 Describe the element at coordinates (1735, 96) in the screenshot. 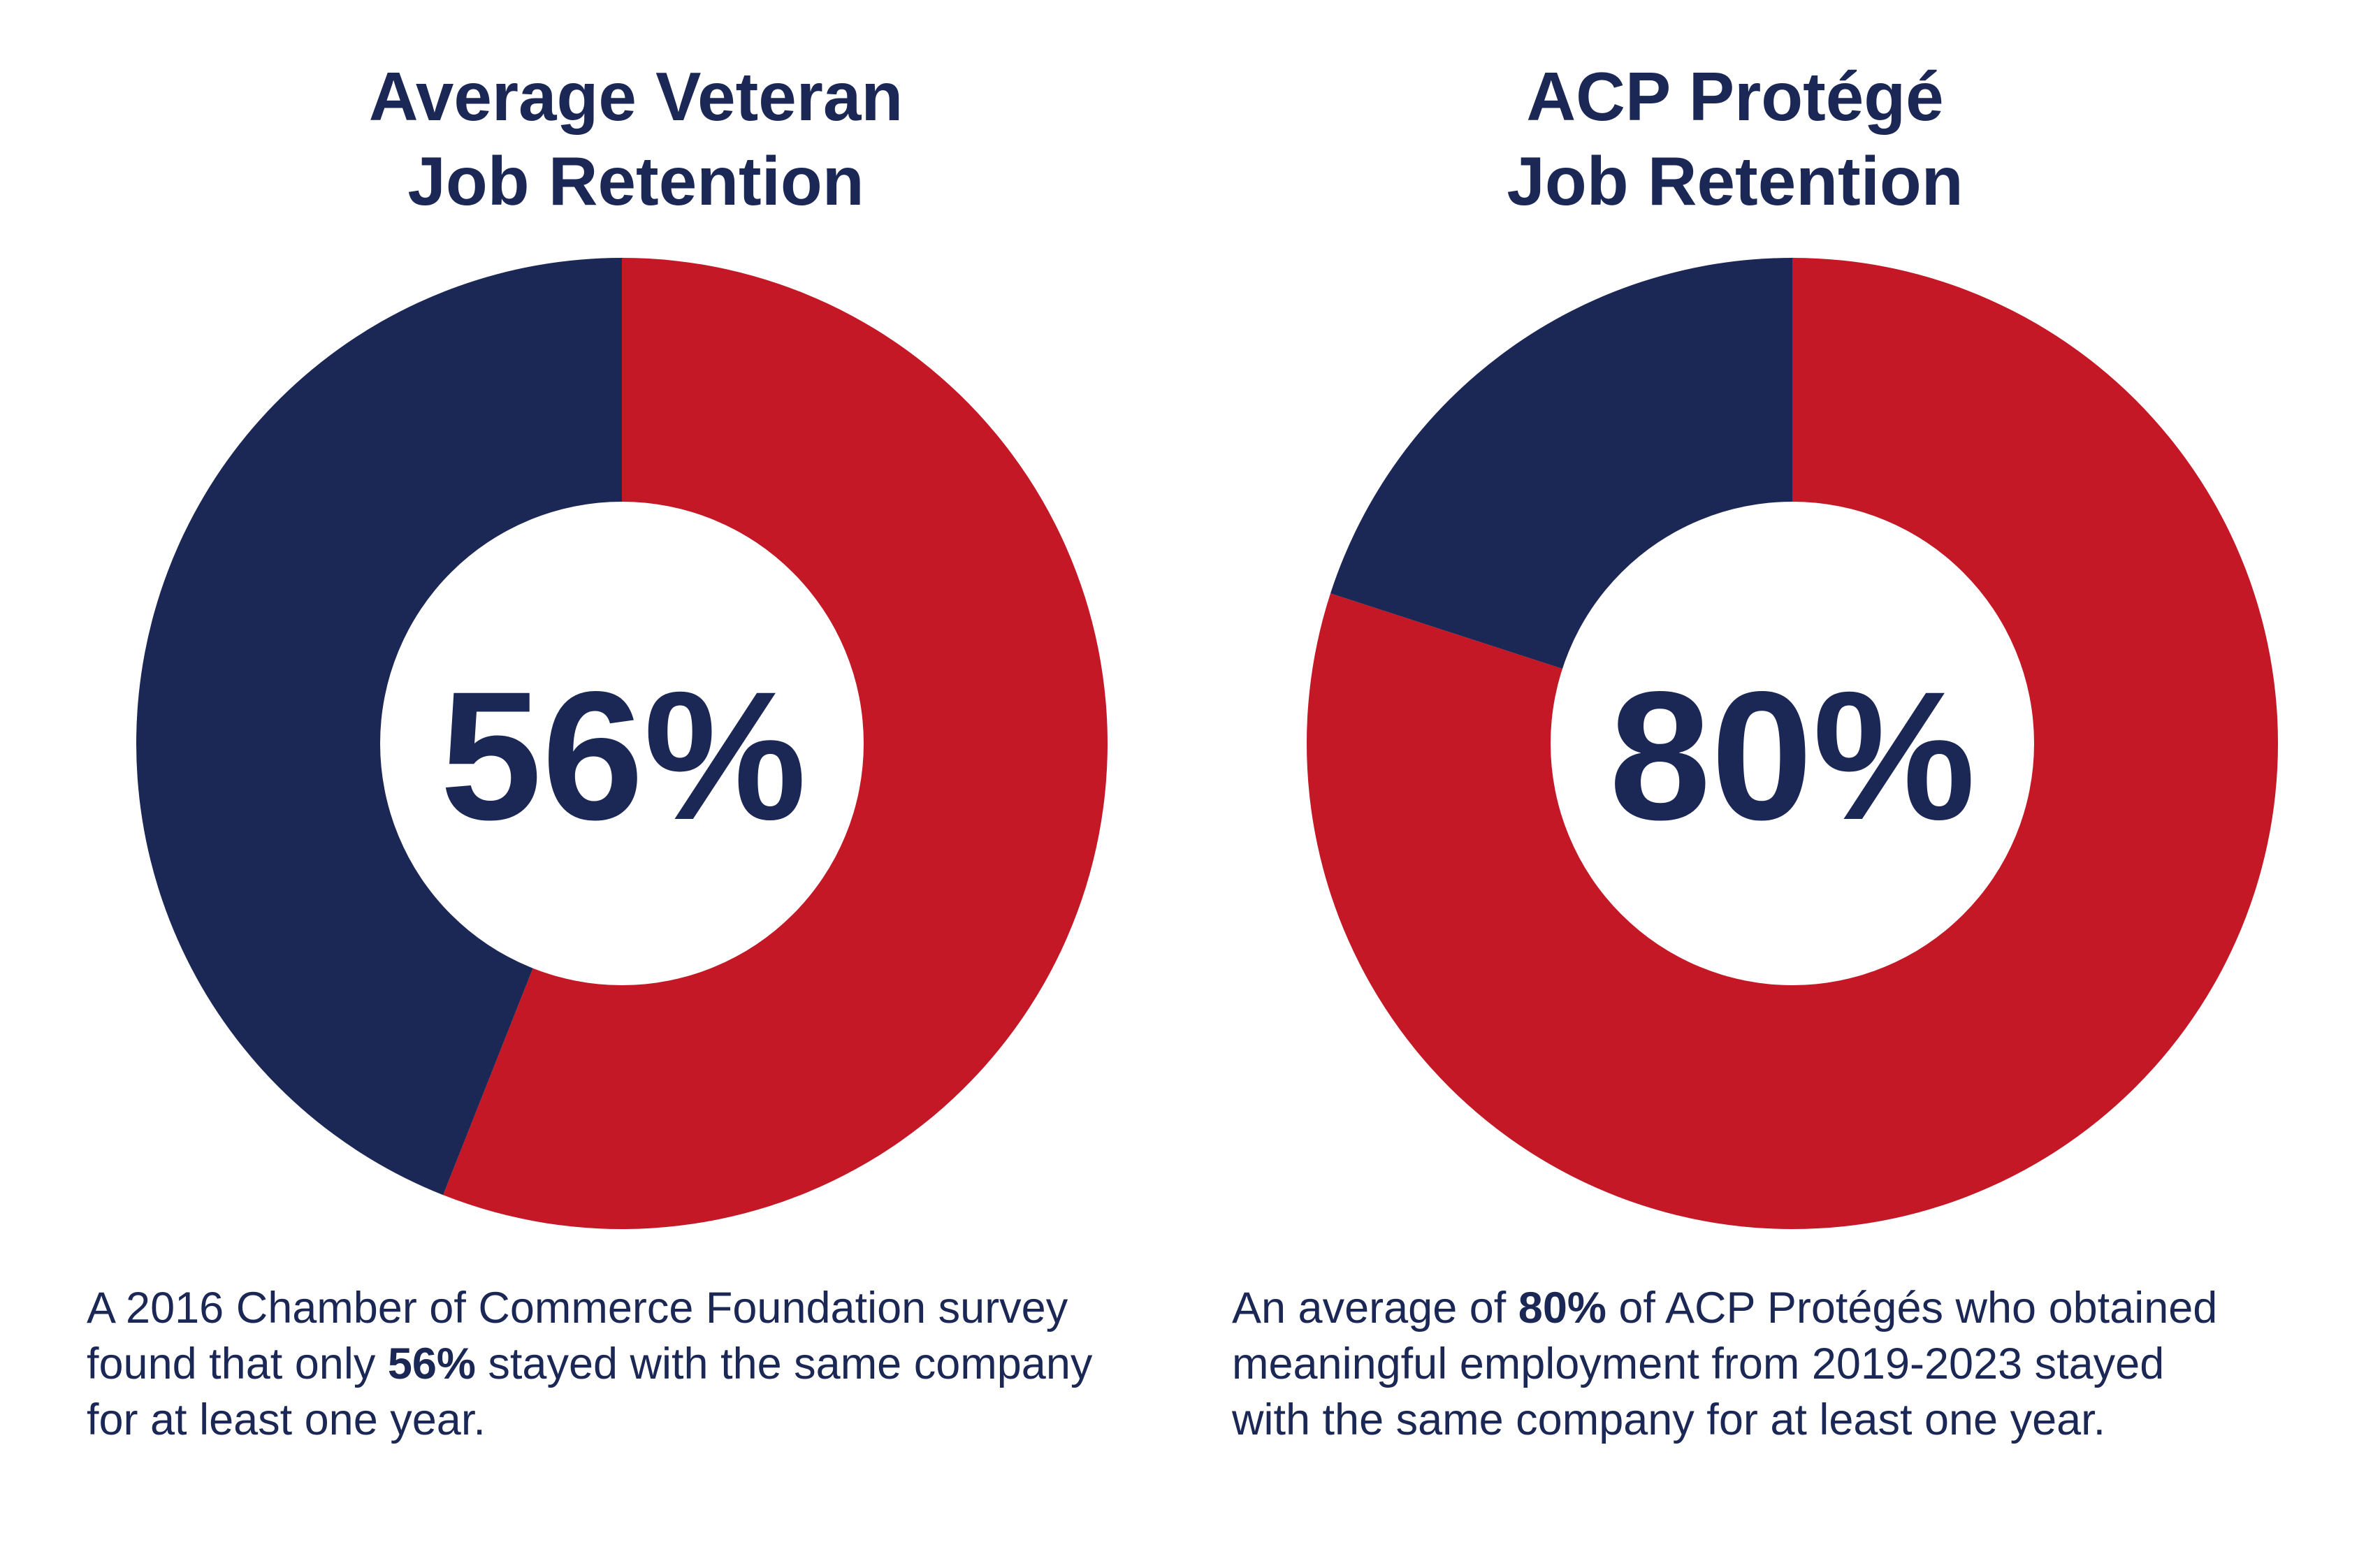

I see `chart-title-line-1: ACP Protégé` at that location.